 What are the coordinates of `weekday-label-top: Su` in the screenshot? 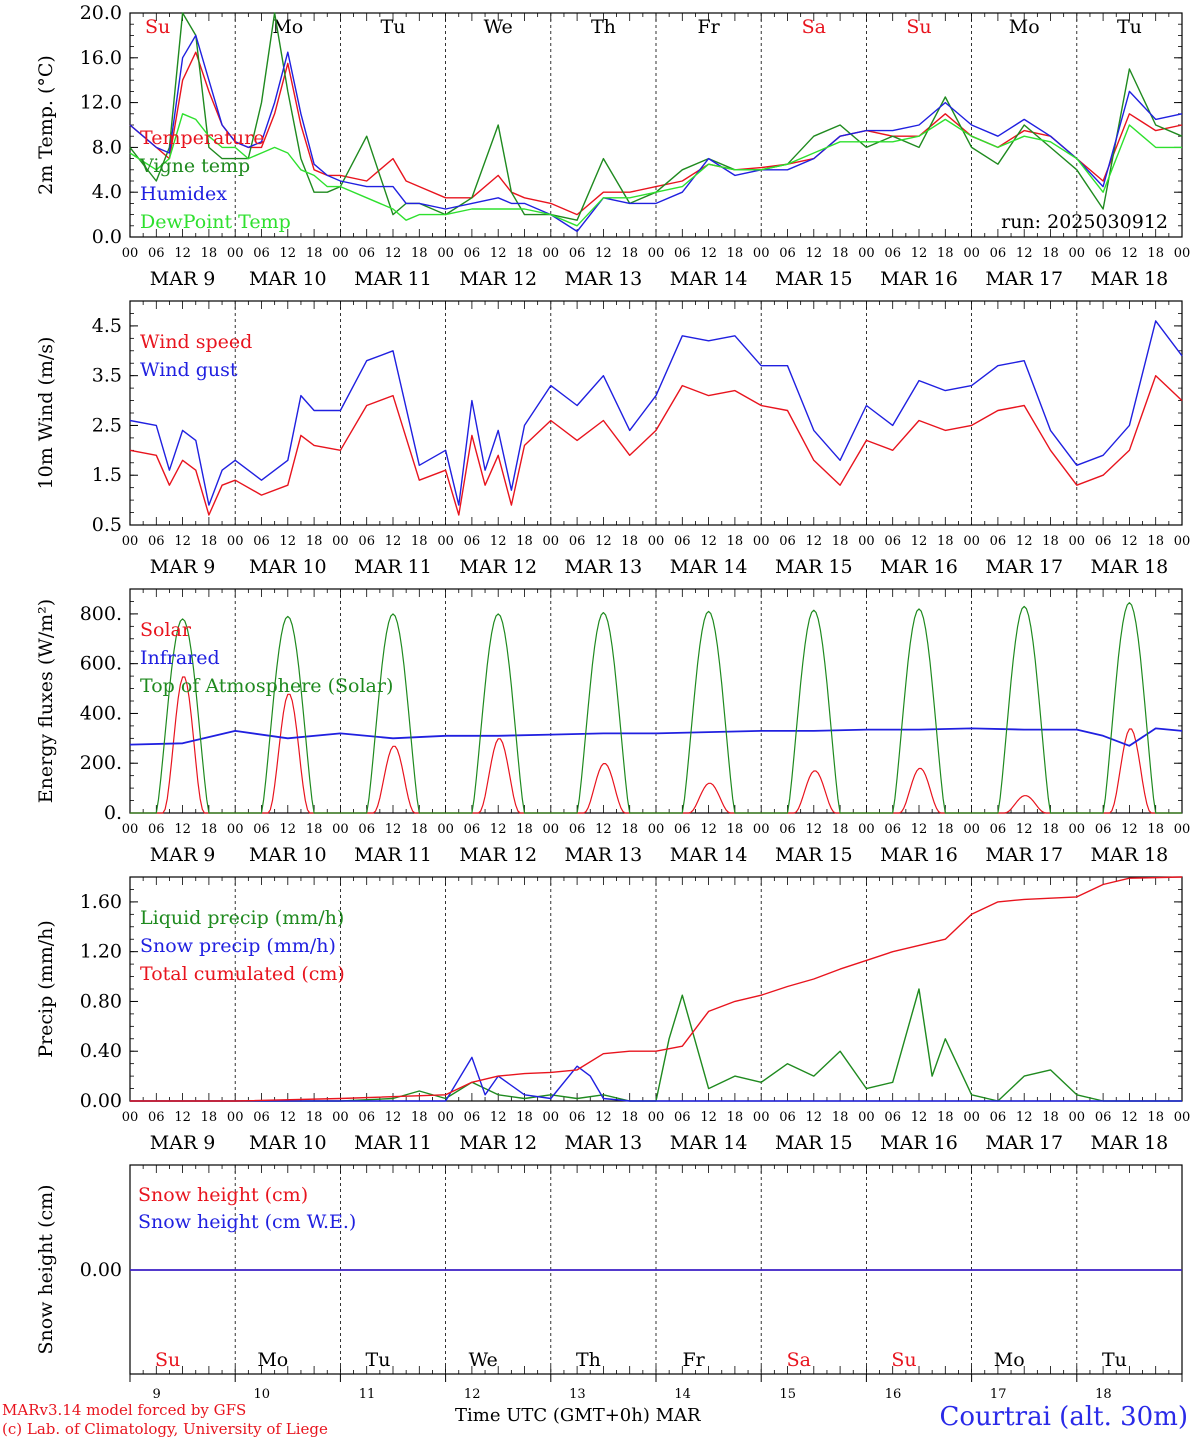 It's located at (918, 27).